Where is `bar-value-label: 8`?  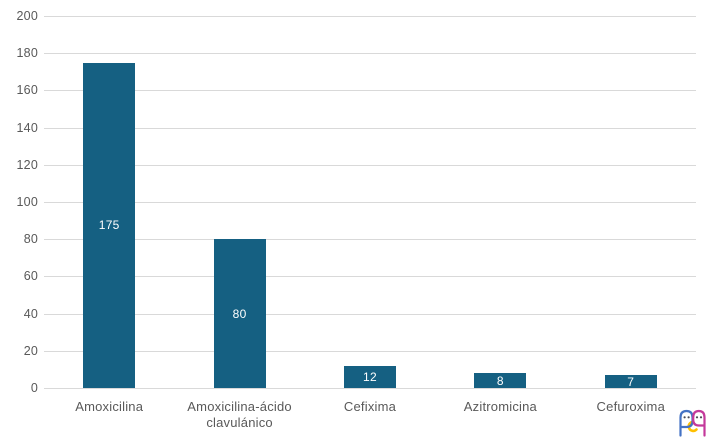
bar-value-label: 8 is located at coordinates (500, 380).